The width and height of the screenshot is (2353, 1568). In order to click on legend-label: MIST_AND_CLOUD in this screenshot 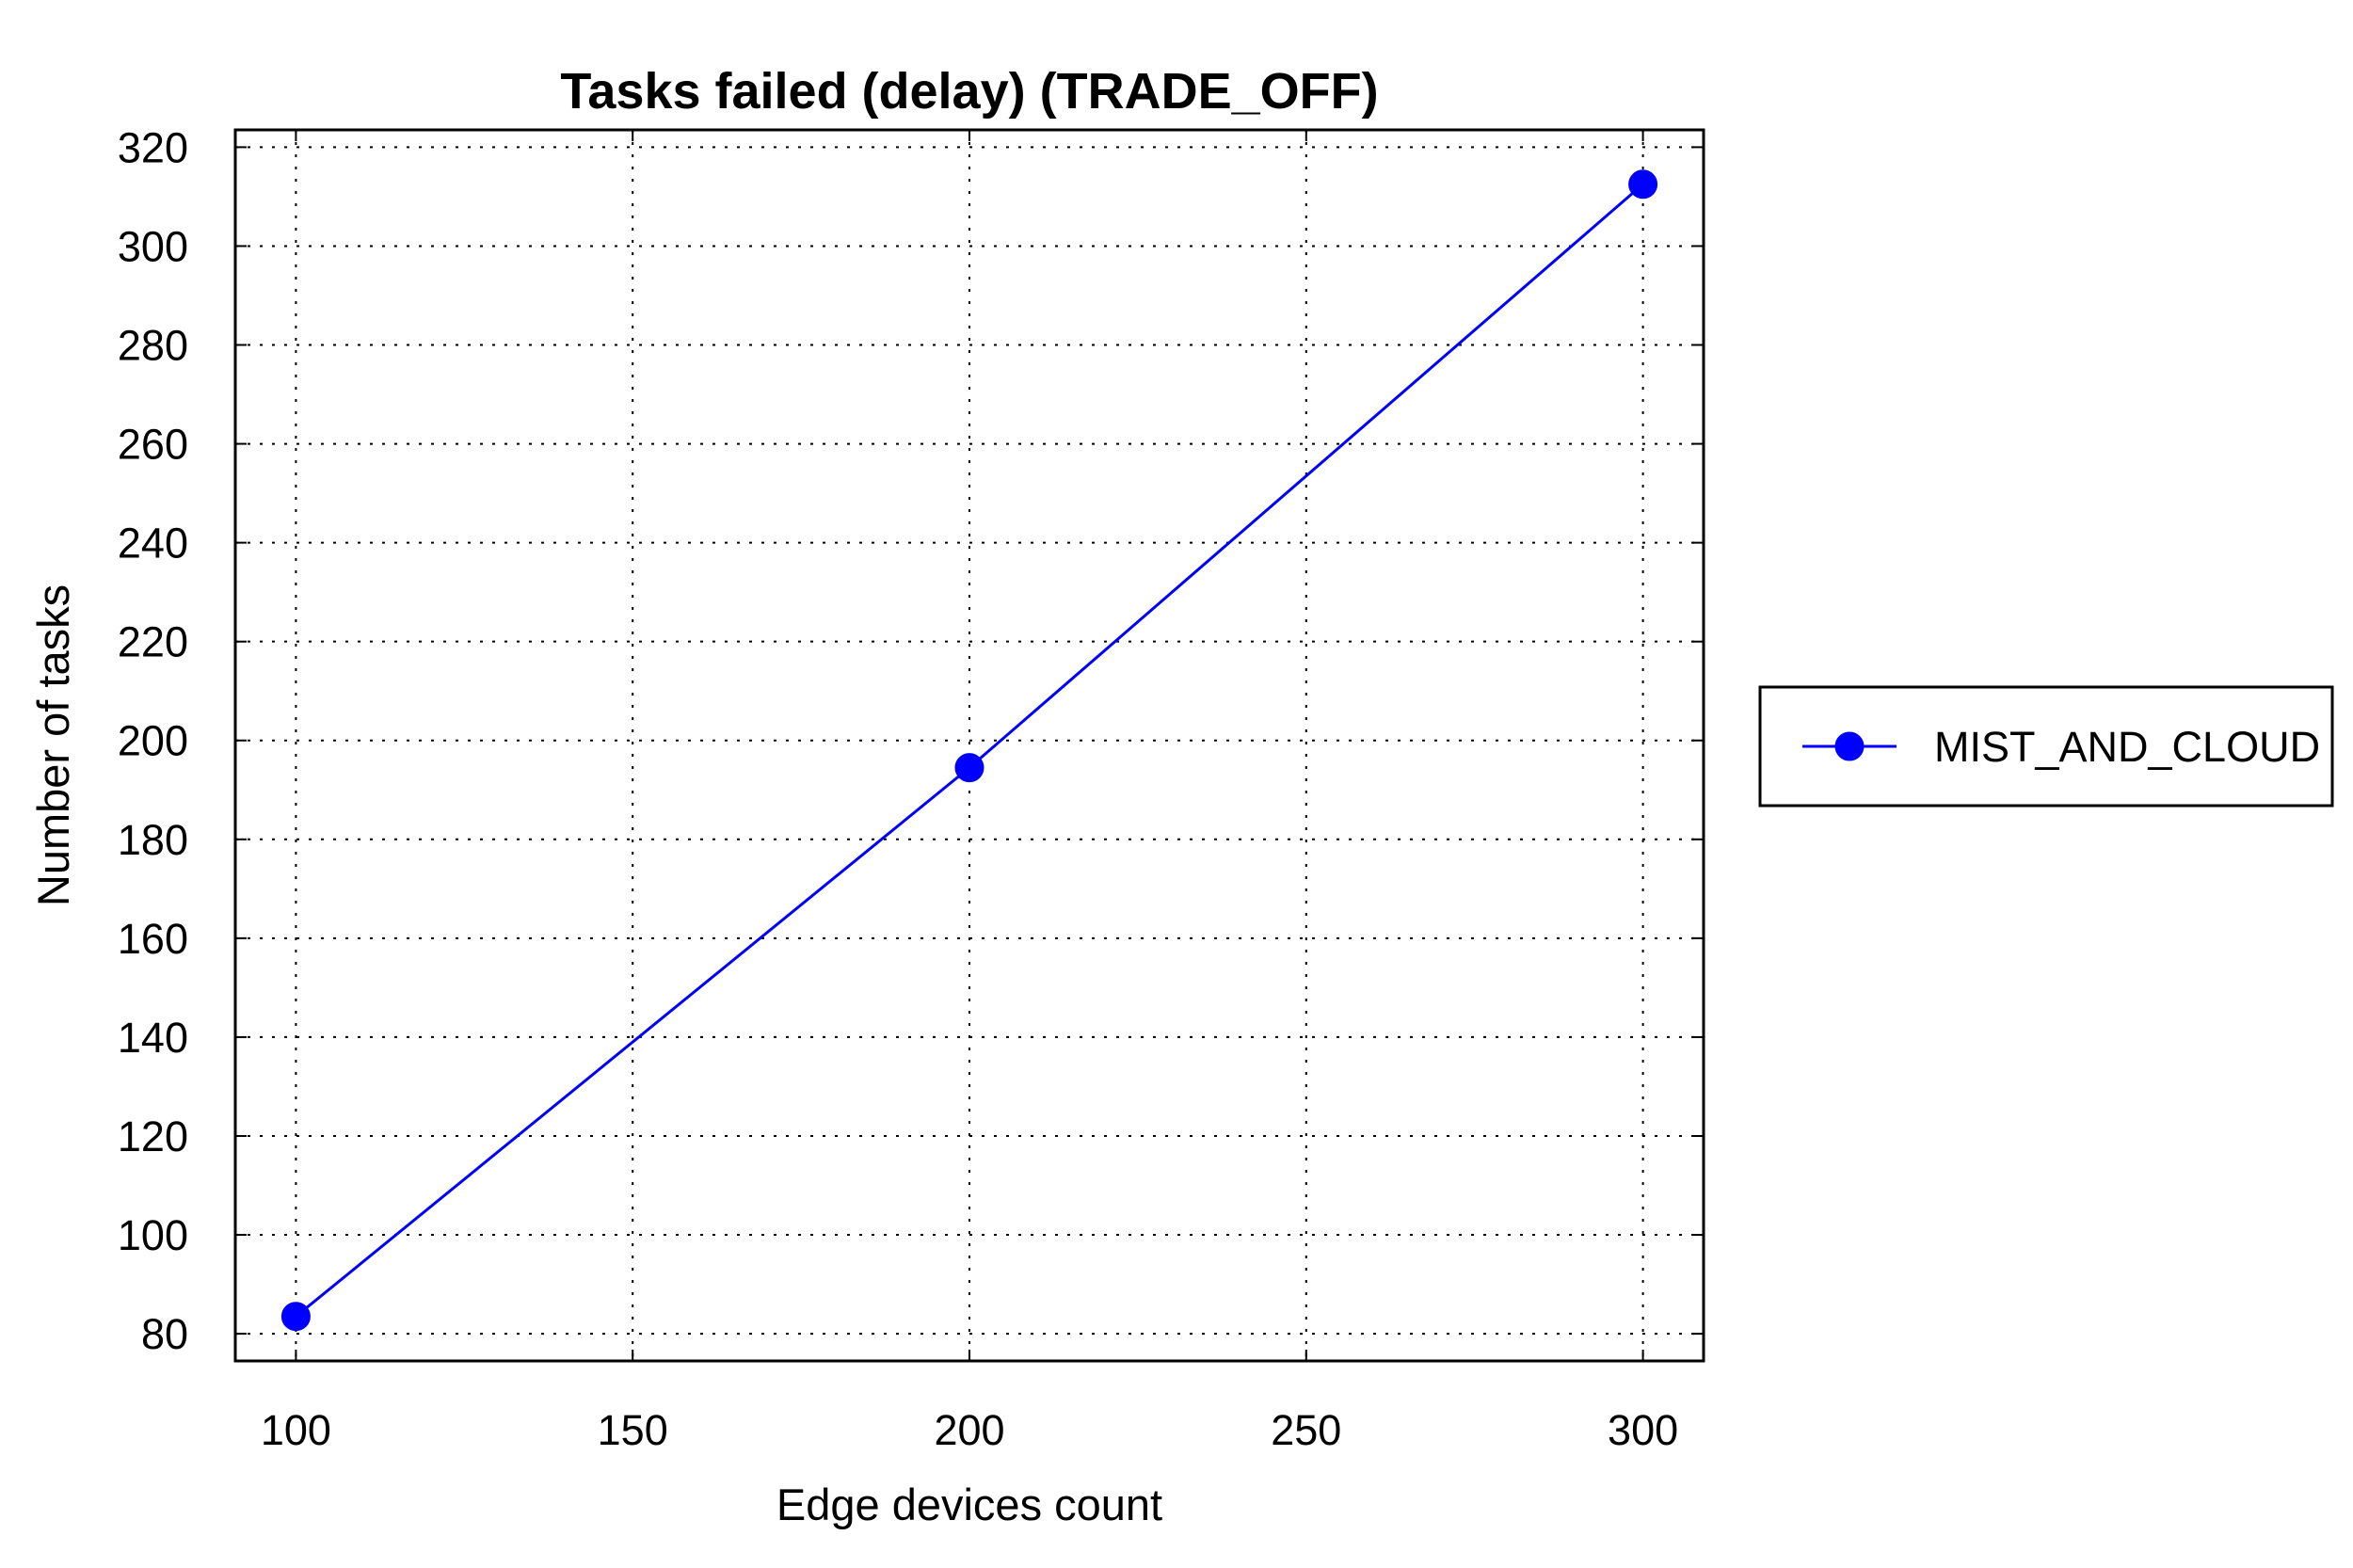, I will do `click(2127, 747)`.